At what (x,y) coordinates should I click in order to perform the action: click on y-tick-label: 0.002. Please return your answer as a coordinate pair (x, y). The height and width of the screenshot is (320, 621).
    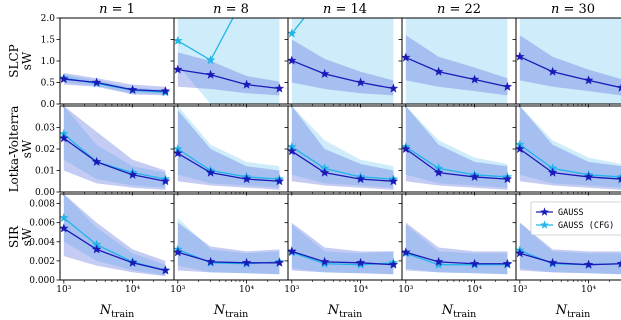
    Looking at the image, I should click on (42, 262).